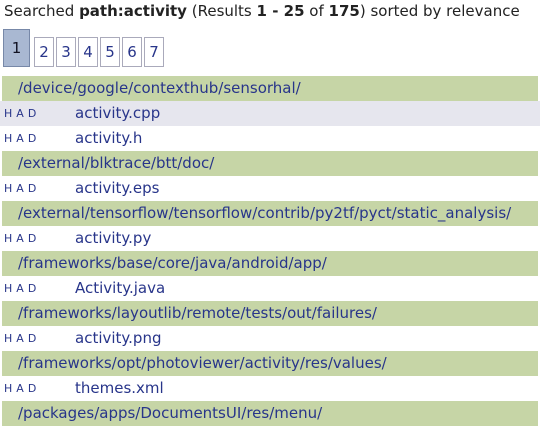 The image size is (540, 426). I want to click on file-link: activity.cpp, so click(118, 113).